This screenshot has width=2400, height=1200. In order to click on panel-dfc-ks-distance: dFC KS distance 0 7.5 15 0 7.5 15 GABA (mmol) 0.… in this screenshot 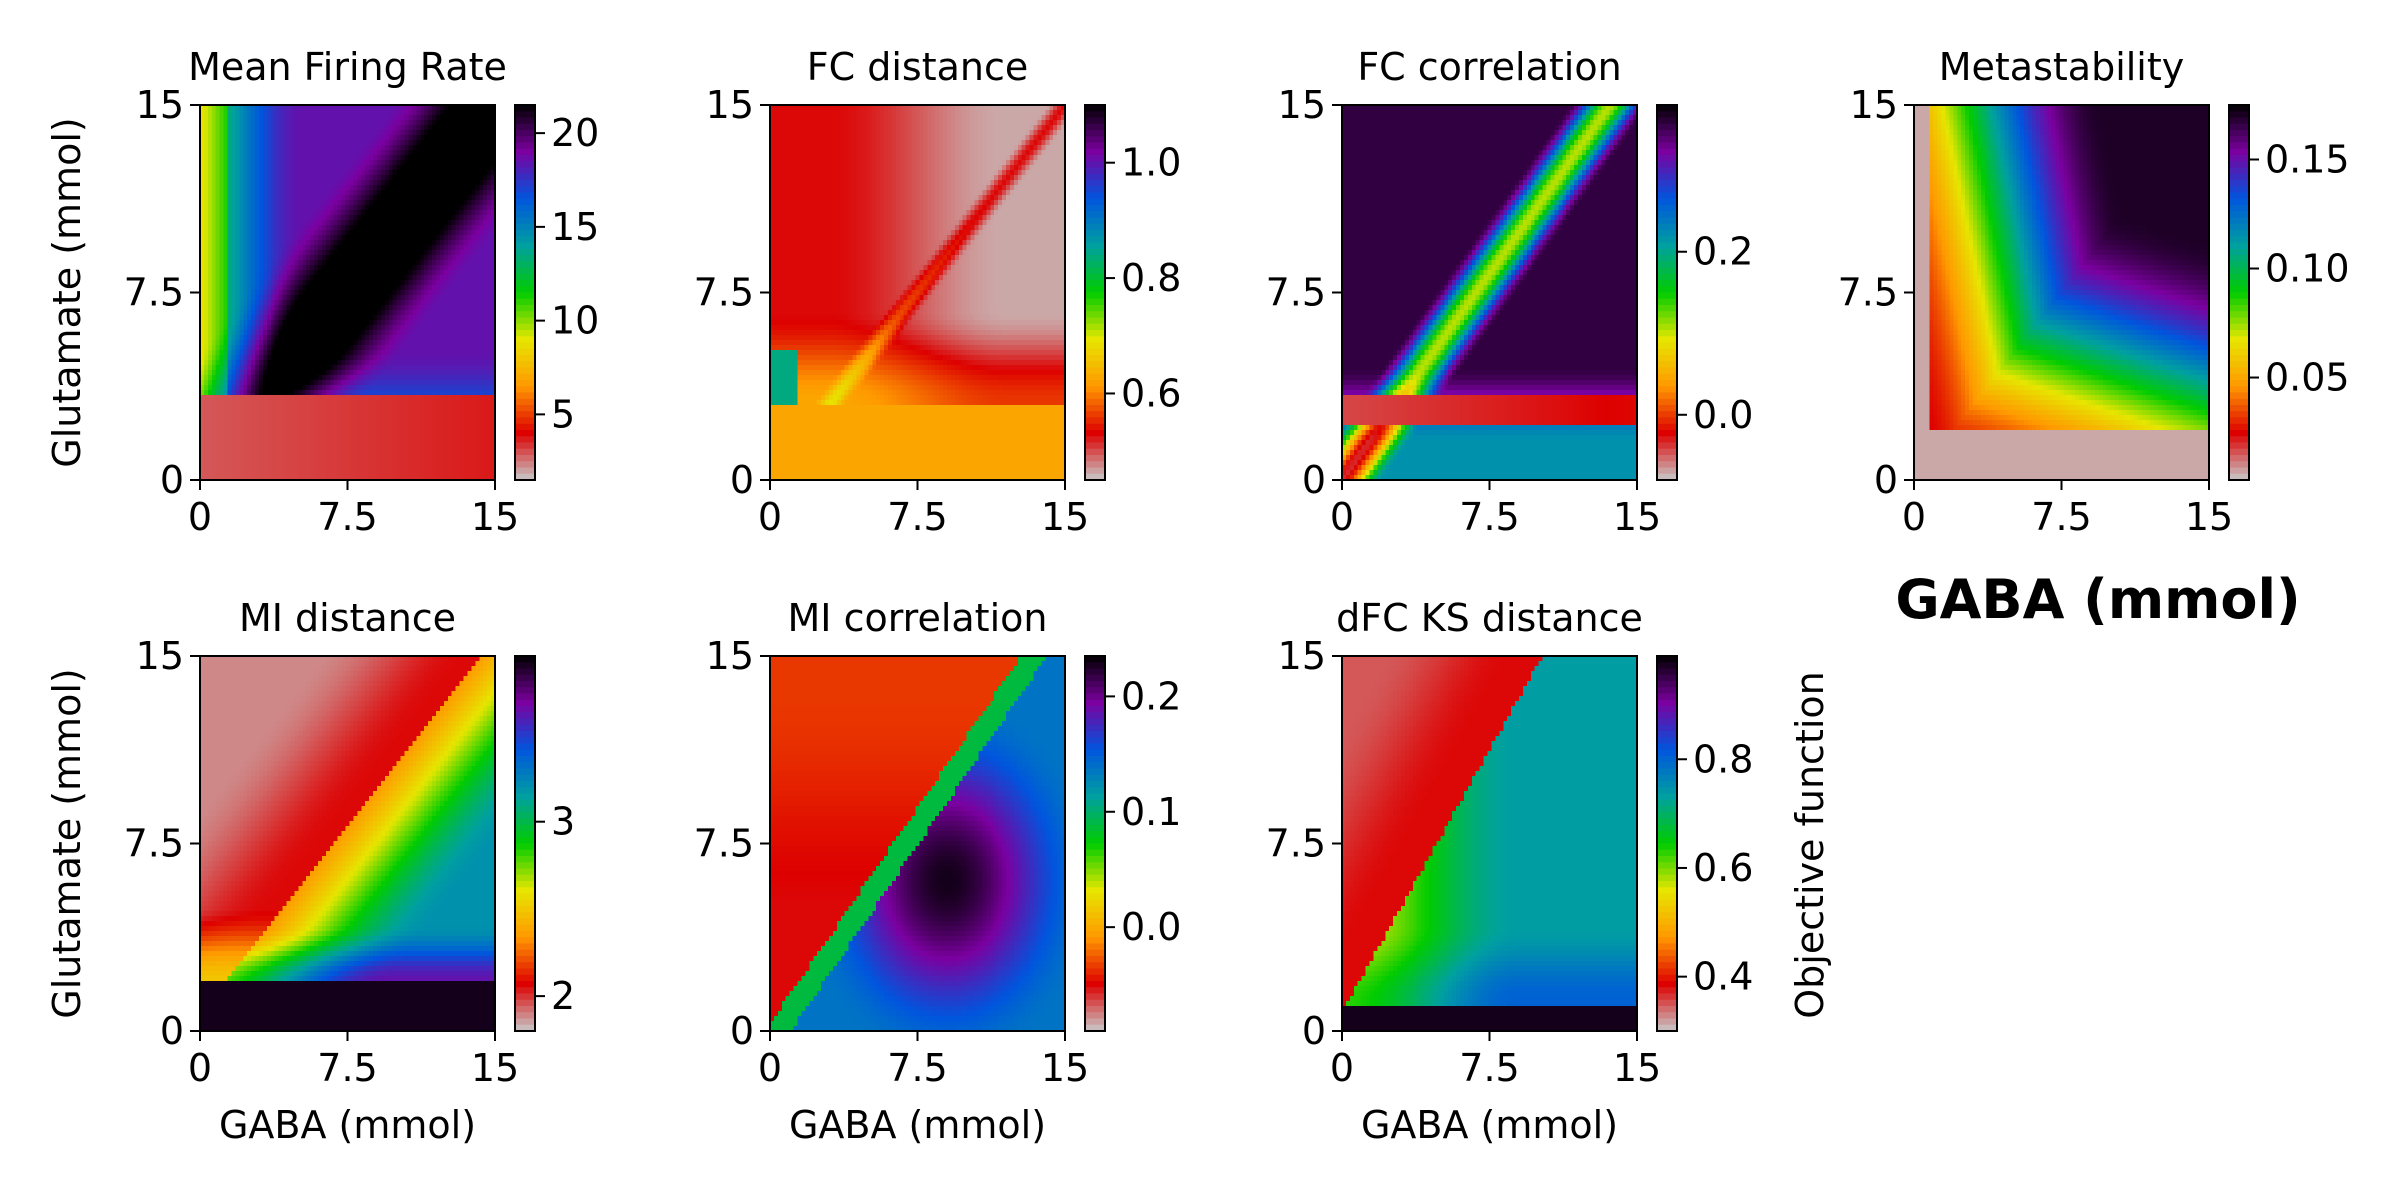, I will do `click(1510, 871)`.